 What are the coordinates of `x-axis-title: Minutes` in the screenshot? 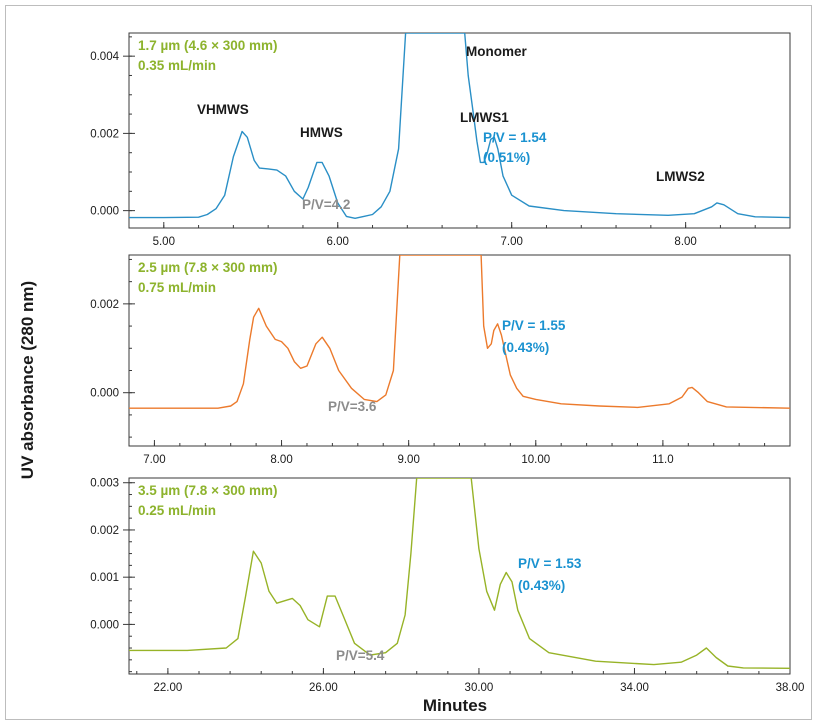 It's located at (455, 705).